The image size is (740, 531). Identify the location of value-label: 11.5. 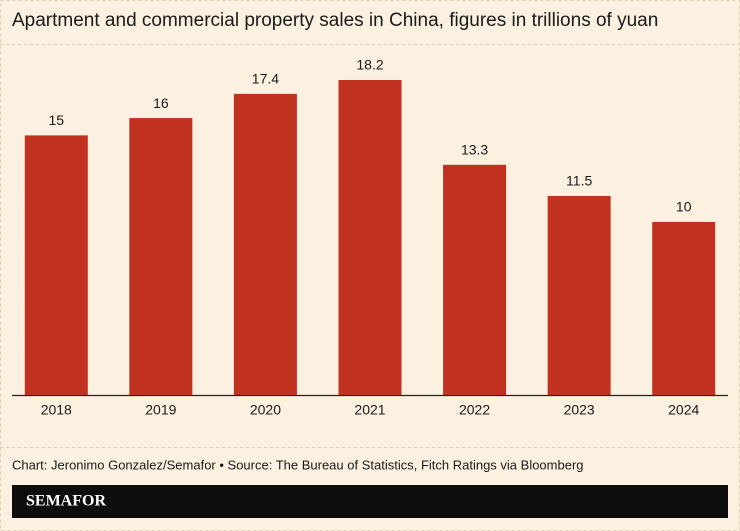
(579, 181).